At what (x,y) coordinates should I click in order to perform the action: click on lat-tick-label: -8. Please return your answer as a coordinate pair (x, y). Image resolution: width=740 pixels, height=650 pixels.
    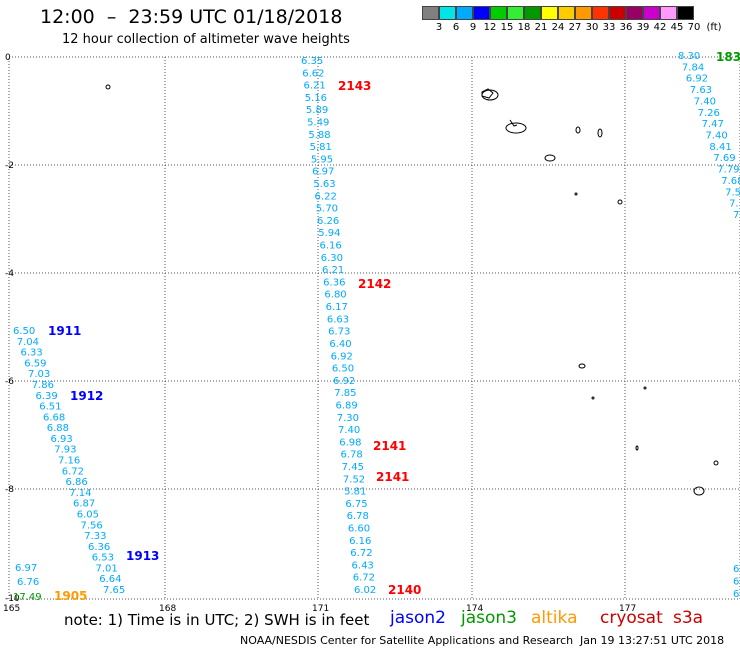
    Looking at the image, I should click on (9, 490).